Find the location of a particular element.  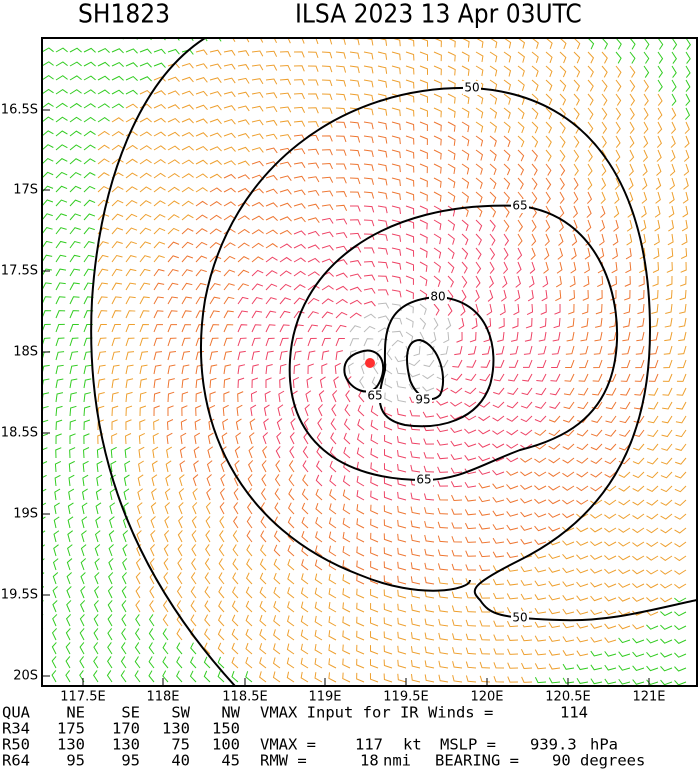

contour-95b is located at coordinates (425, 369).